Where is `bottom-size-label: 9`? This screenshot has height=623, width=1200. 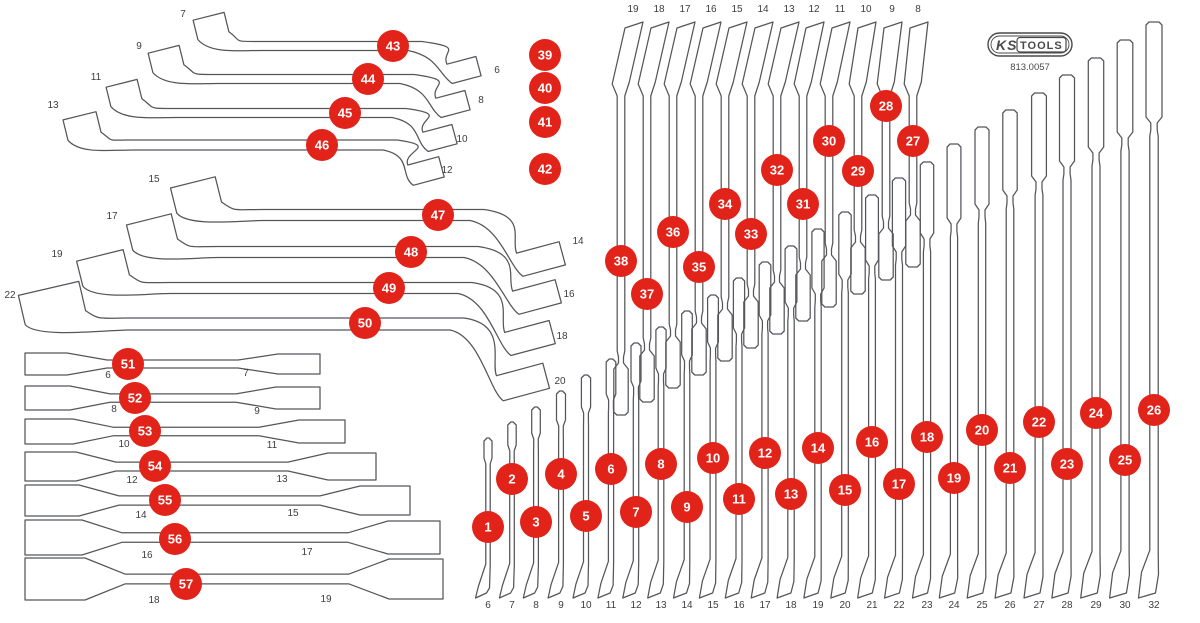
bottom-size-label: 9 is located at coordinates (561, 605).